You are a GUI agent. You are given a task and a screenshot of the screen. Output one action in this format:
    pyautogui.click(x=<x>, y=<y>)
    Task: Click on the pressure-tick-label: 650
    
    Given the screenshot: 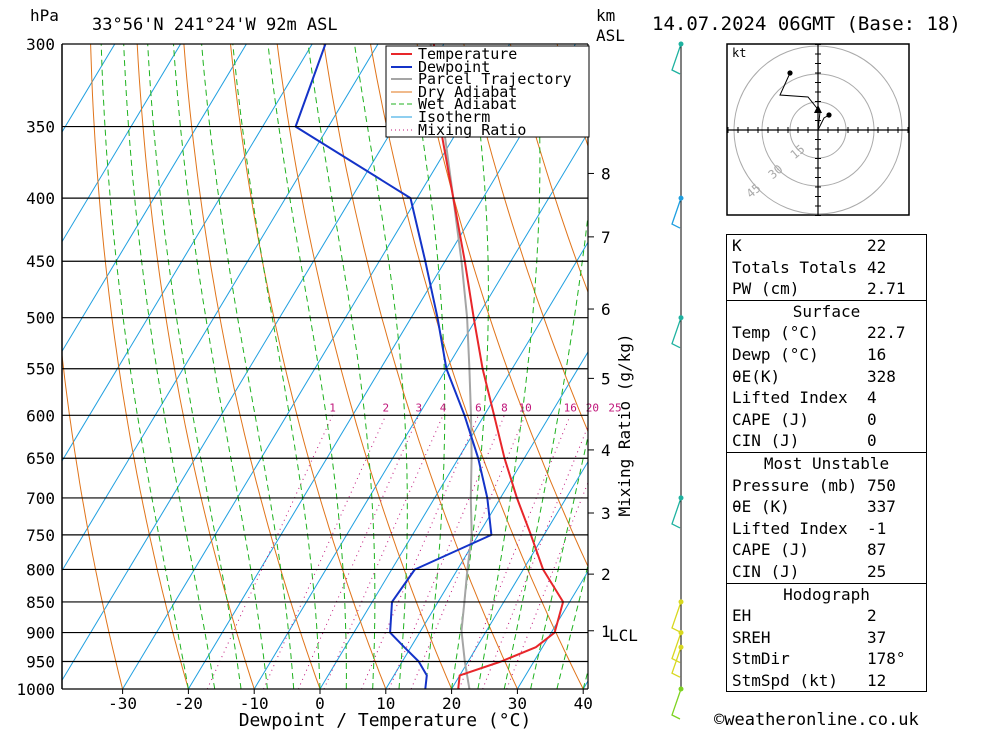 What is the action you would take?
    pyautogui.click(x=40, y=458)
    